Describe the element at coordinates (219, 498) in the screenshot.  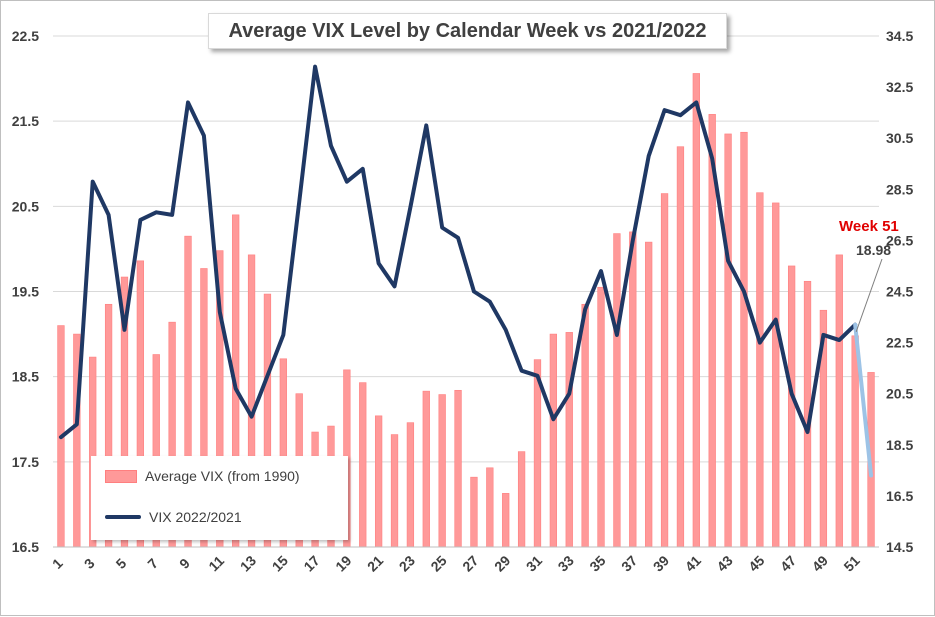
I see `chart-legend: Average VIX (from 1990) VIX 2022/2021` at that location.